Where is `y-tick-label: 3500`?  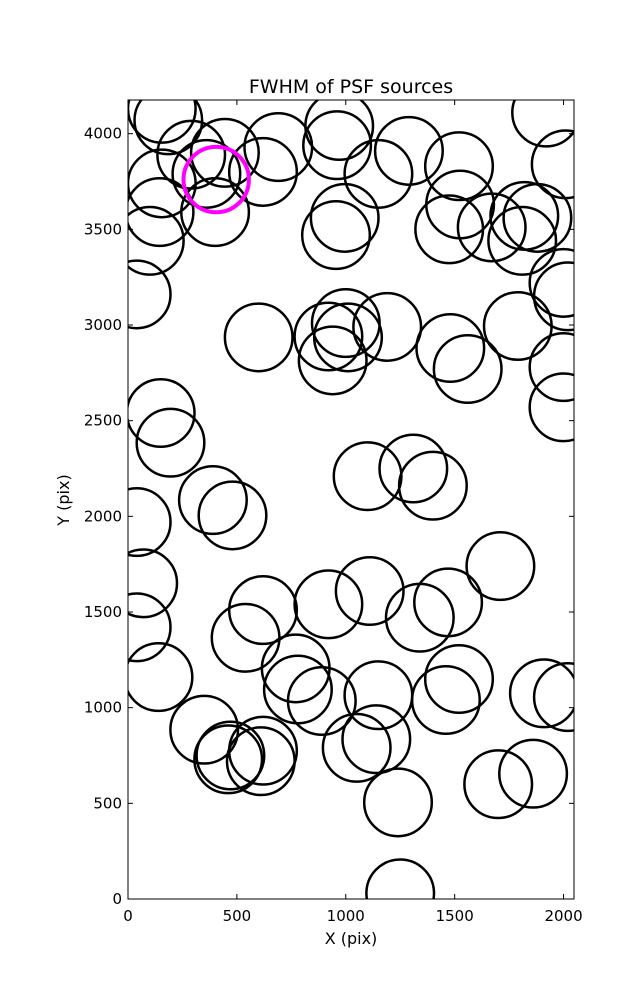
y-tick-label: 3500 is located at coordinates (103, 229).